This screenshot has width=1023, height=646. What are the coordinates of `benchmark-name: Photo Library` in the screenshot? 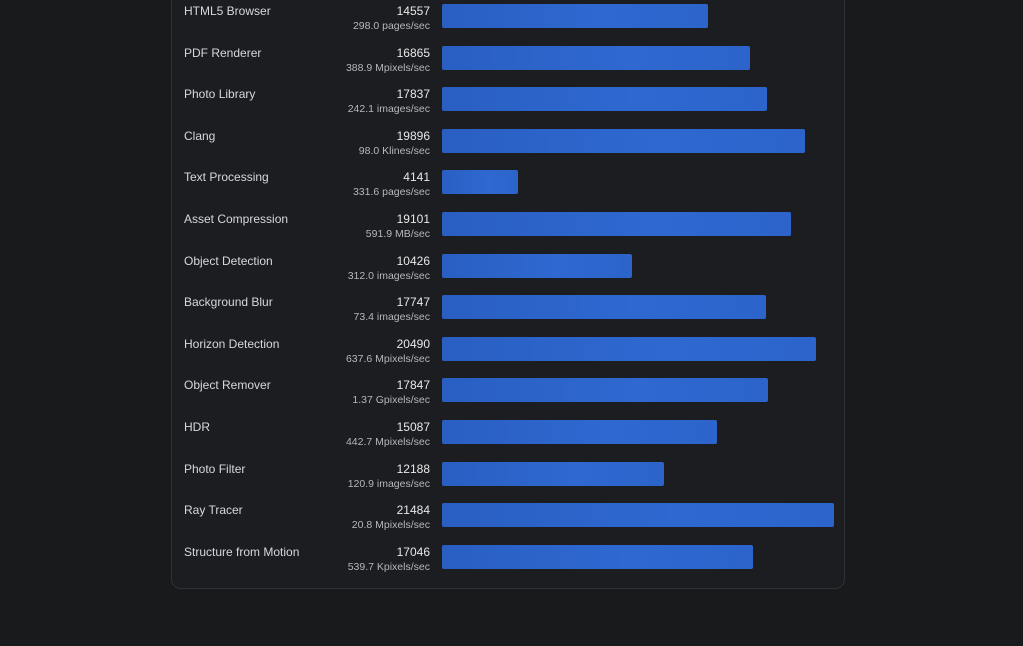 It's located at (220, 94).